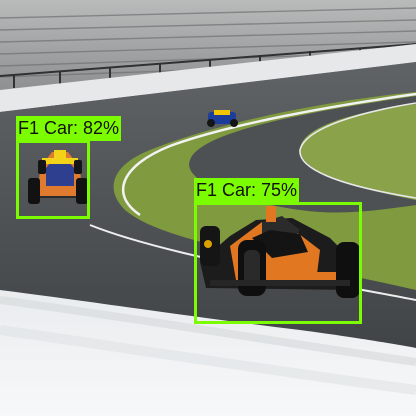  Describe the element at coordinates (69, 128) in the screenshot. I see `detection-label-1: F1 Car: 82%` at that location.